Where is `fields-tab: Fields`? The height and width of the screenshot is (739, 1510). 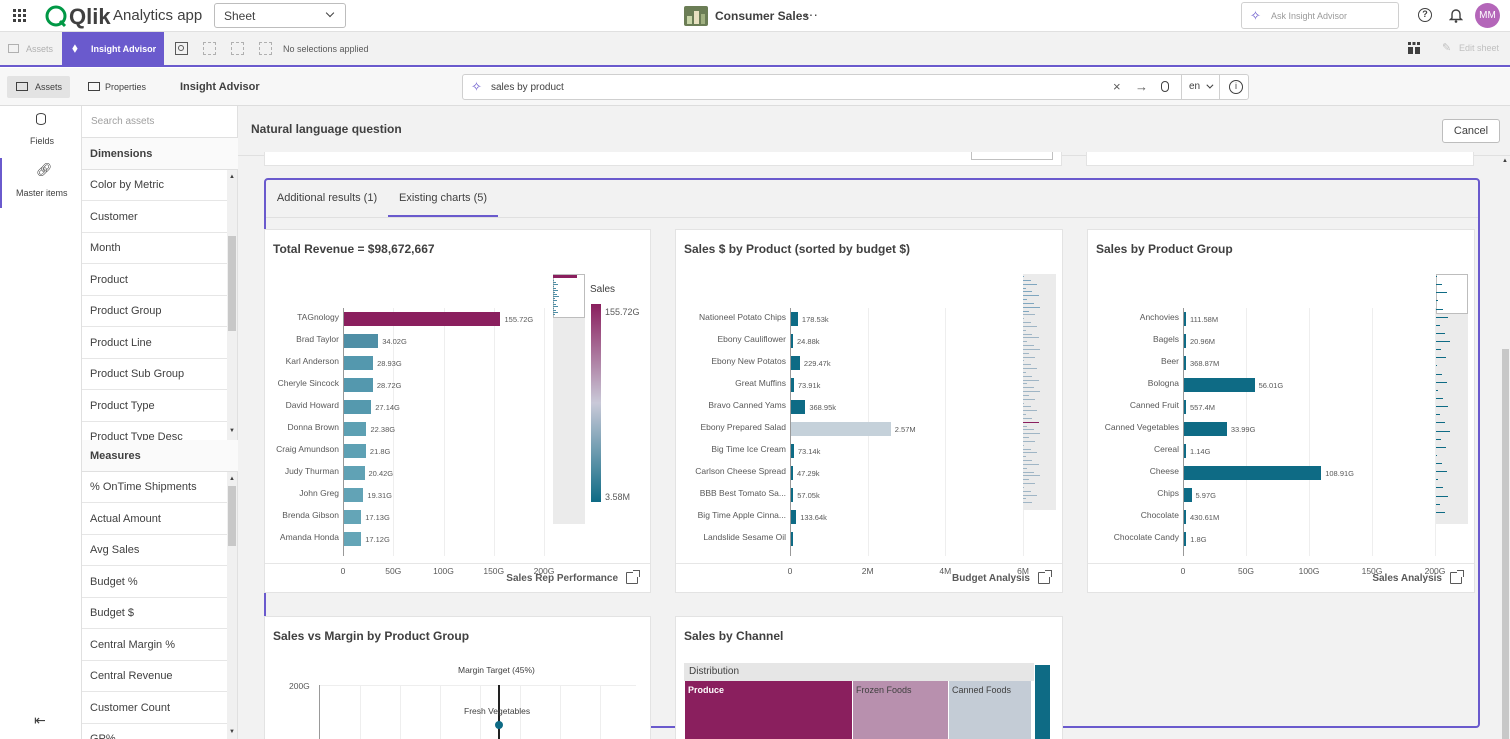
fields-tab: Fields is located at coordinates (41, 131).